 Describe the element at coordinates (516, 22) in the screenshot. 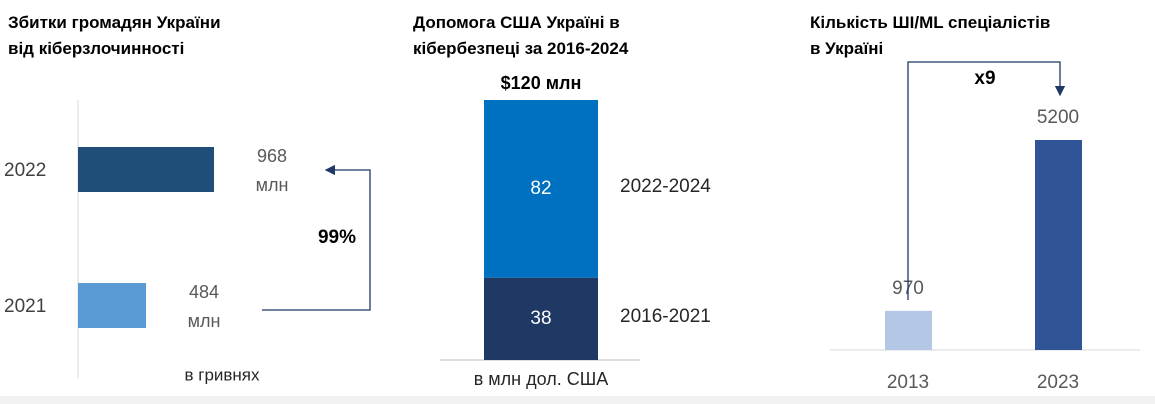

I see `chart-title: Допомога США Україні в` at that location.